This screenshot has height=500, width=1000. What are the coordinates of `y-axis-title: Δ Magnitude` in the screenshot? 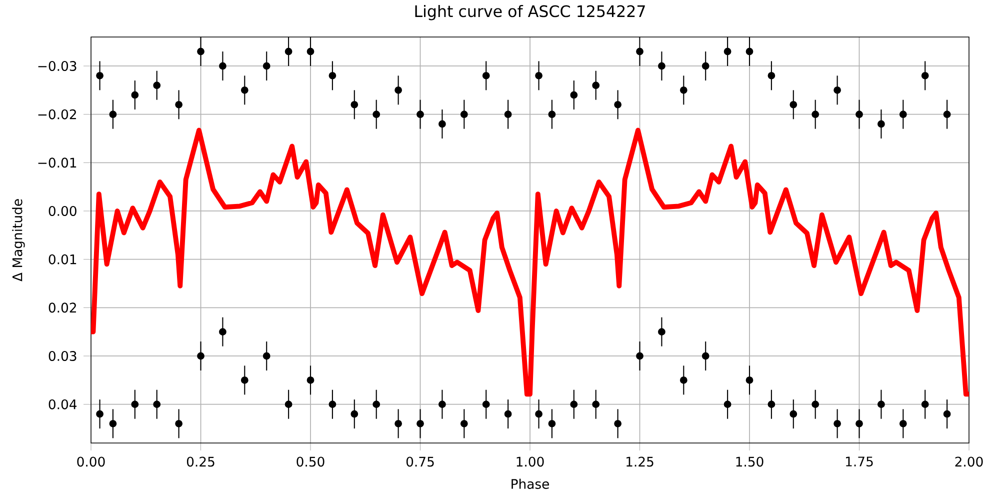 It's located at (18, 240).